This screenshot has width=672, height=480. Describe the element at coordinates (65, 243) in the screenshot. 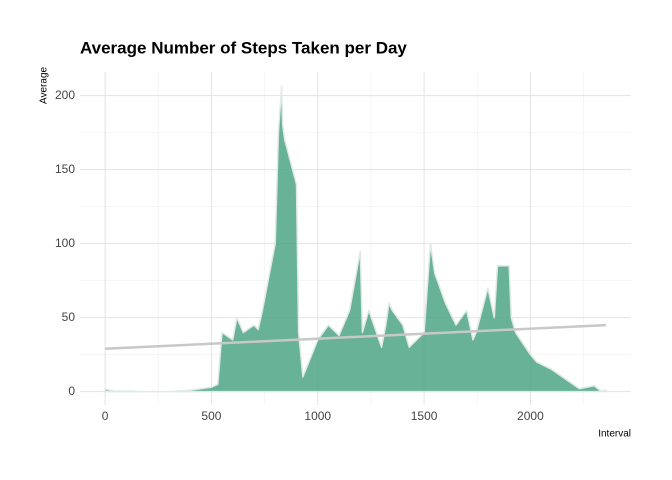

I see `y-tick-label: 100` at that location.